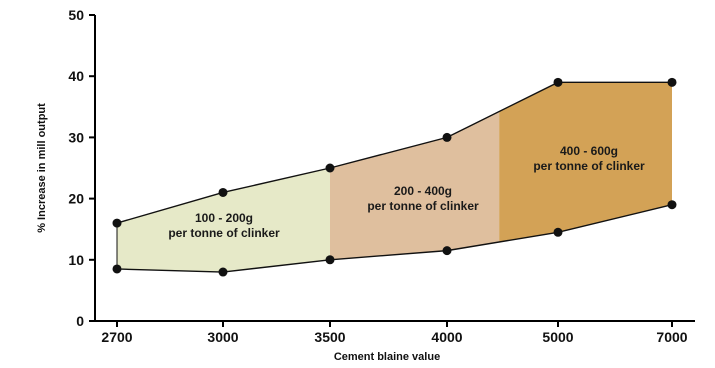 The height and width of the screenshot is (368, 715). What do you see at coordinates (671, 337) in the screenshot?
I see `x-tick-label: 7000` at bounding box center [671, 337].